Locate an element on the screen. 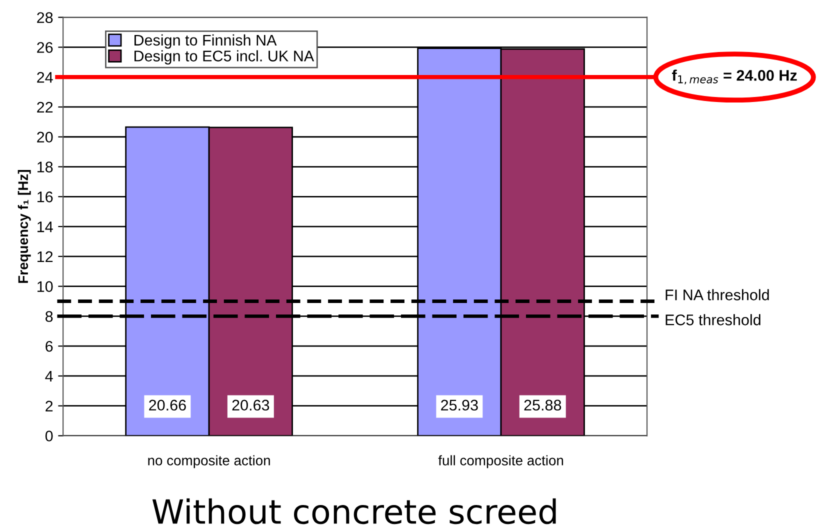 This screenshot has width=819, height=525. y-tick-label: 24 is located at coordinates (45, 77).